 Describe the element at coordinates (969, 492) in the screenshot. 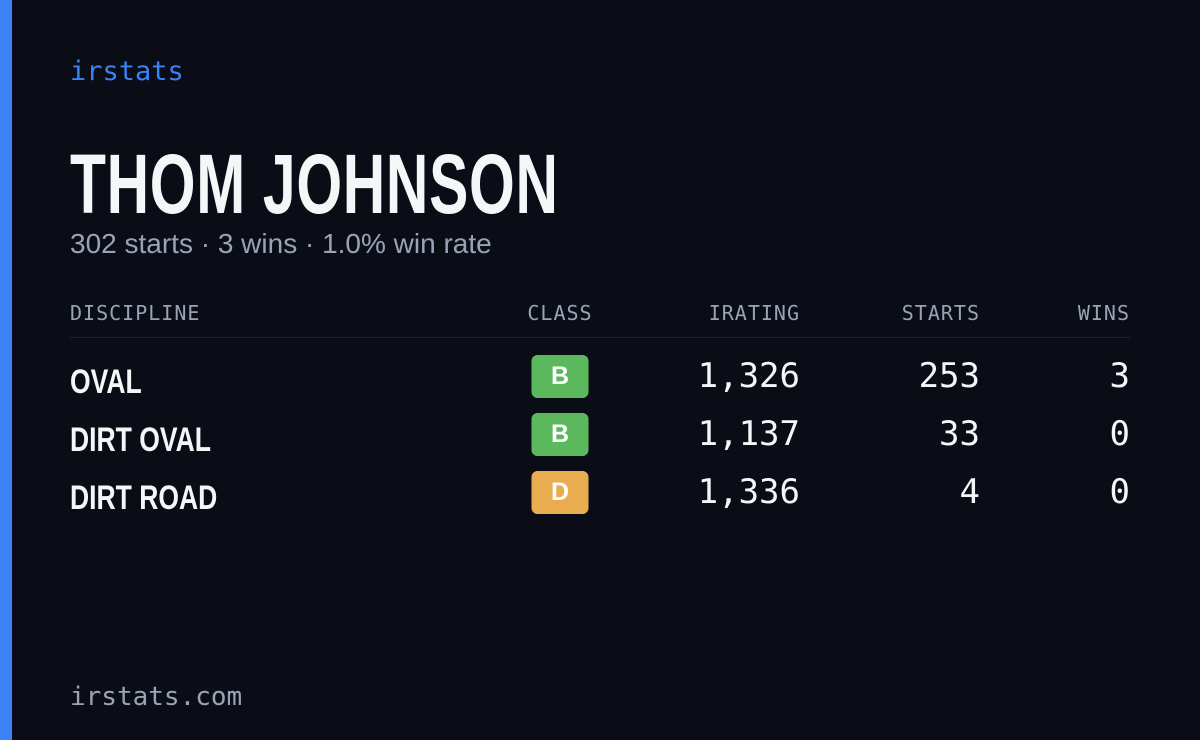

I see `stat-value: 4` at that location.